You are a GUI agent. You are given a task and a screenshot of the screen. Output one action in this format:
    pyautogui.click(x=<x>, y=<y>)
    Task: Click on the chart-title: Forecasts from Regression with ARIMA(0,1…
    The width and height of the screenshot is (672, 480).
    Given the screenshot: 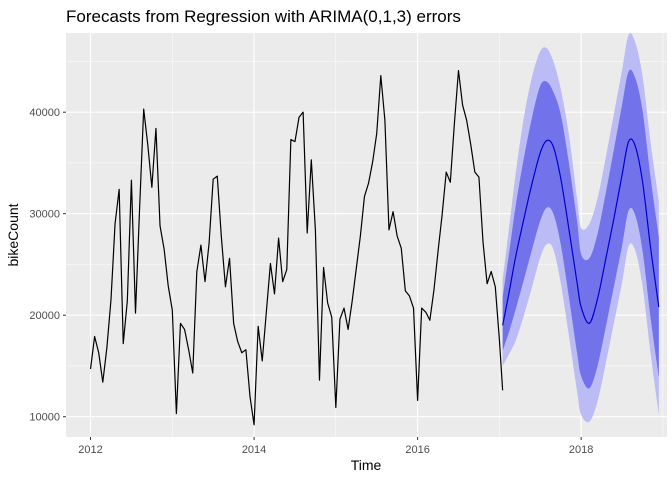 What is the action you would take?
    pyautogui.click(x=263, y=16)
    